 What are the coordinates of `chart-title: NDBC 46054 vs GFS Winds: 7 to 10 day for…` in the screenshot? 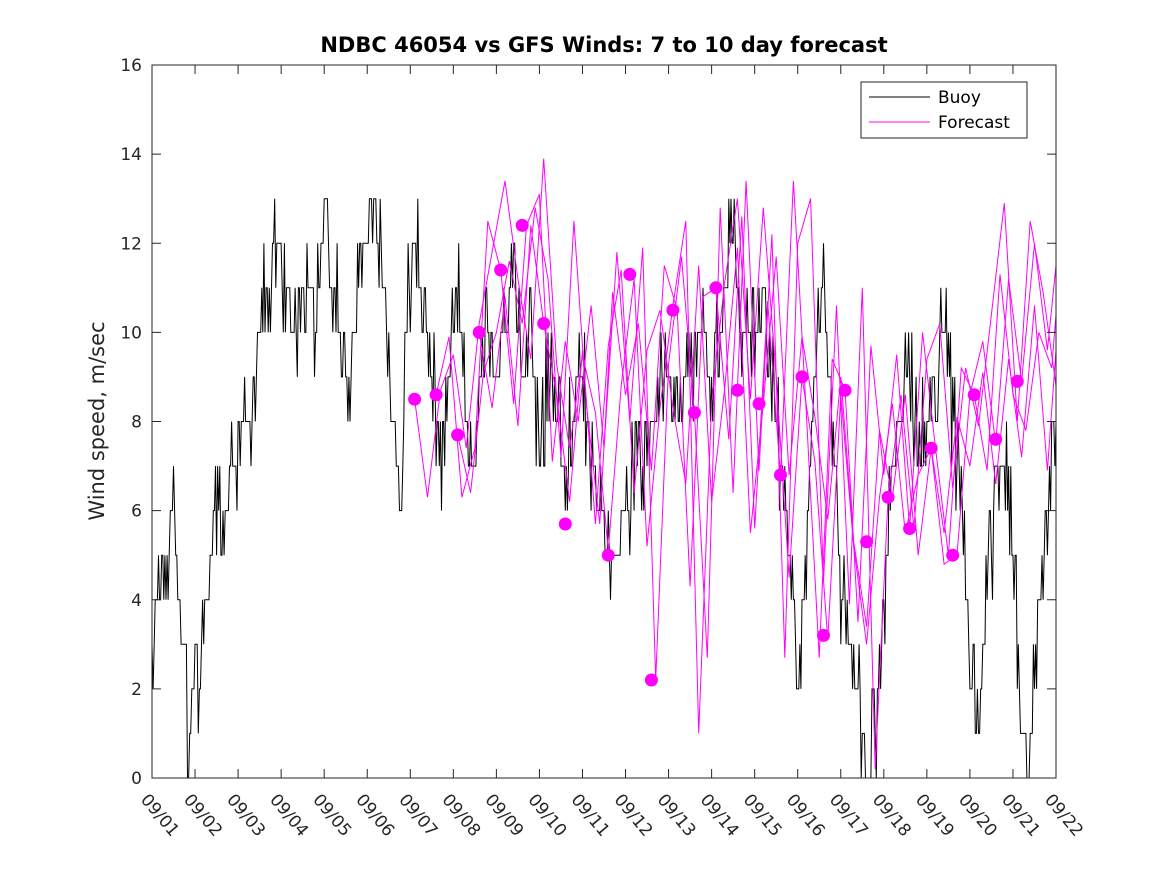 It's located at (603, 45).